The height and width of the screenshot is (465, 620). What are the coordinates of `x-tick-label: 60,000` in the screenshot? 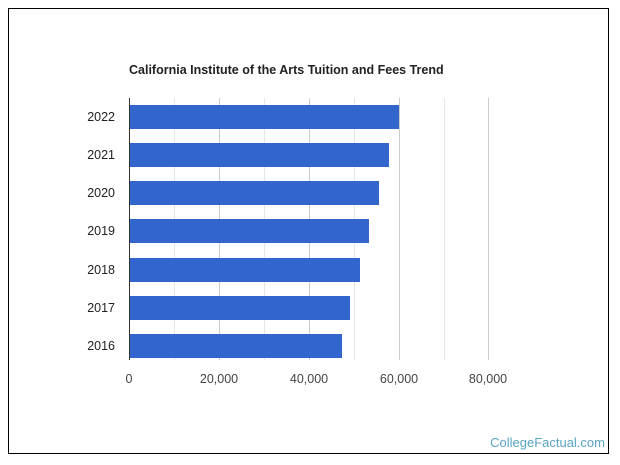 It's located at (399, 379).